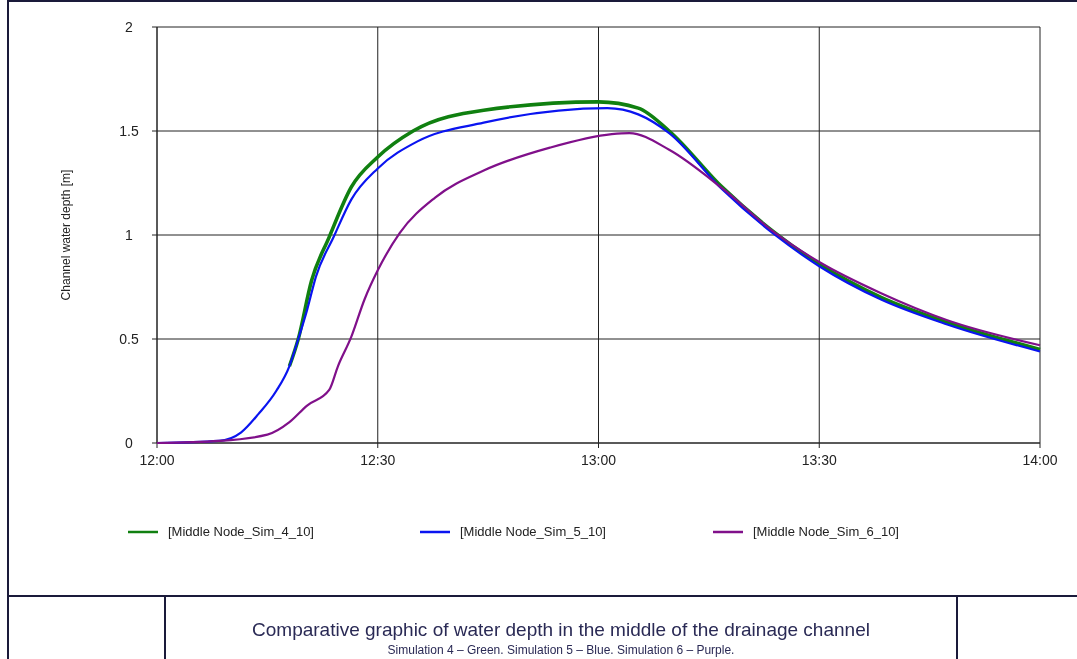 This screenshot has height=659, width=1077. What do you see at coordinates (533, 531) in the screenshot?
I see `legend-label: [Middle Node_Sim_5_10]` at bounding box center [533, 531].